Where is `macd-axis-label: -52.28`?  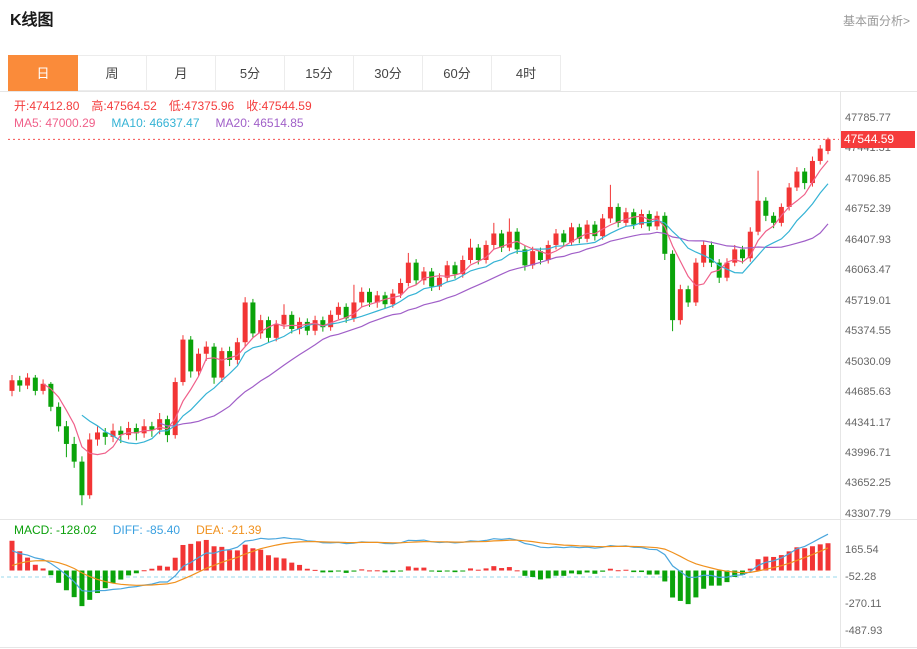
macd-axis-label: -52.28 is located at coordinates (861, 577).